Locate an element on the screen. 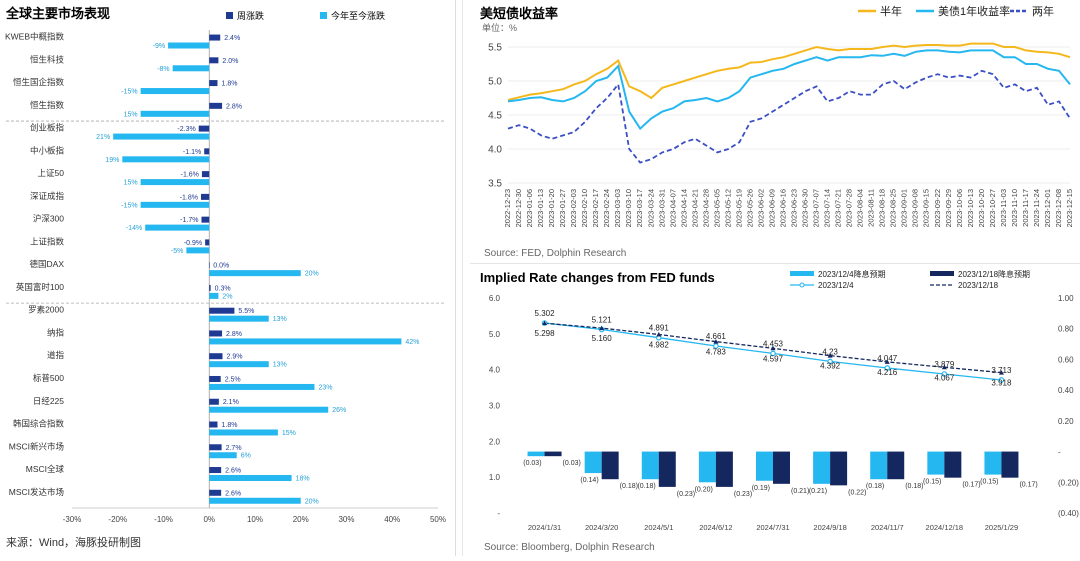 Image resolution: width=1080 pixels, height=561 pixels. category-label: 中小板指 is located at coordinates (47, 150).